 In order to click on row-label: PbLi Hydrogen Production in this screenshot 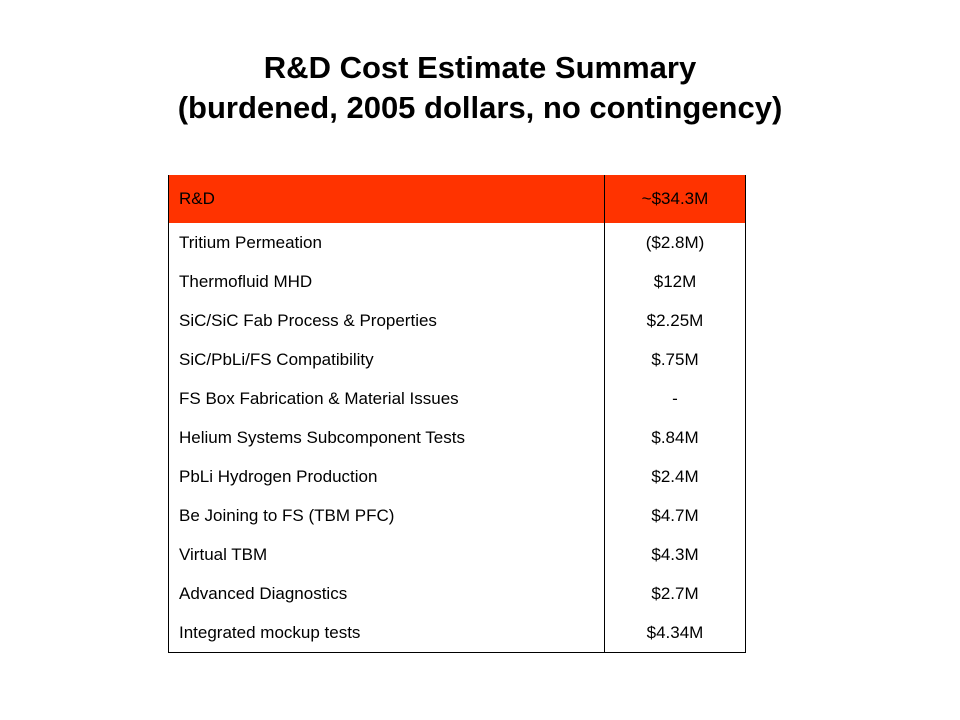, I will do `click(386, 476)`.